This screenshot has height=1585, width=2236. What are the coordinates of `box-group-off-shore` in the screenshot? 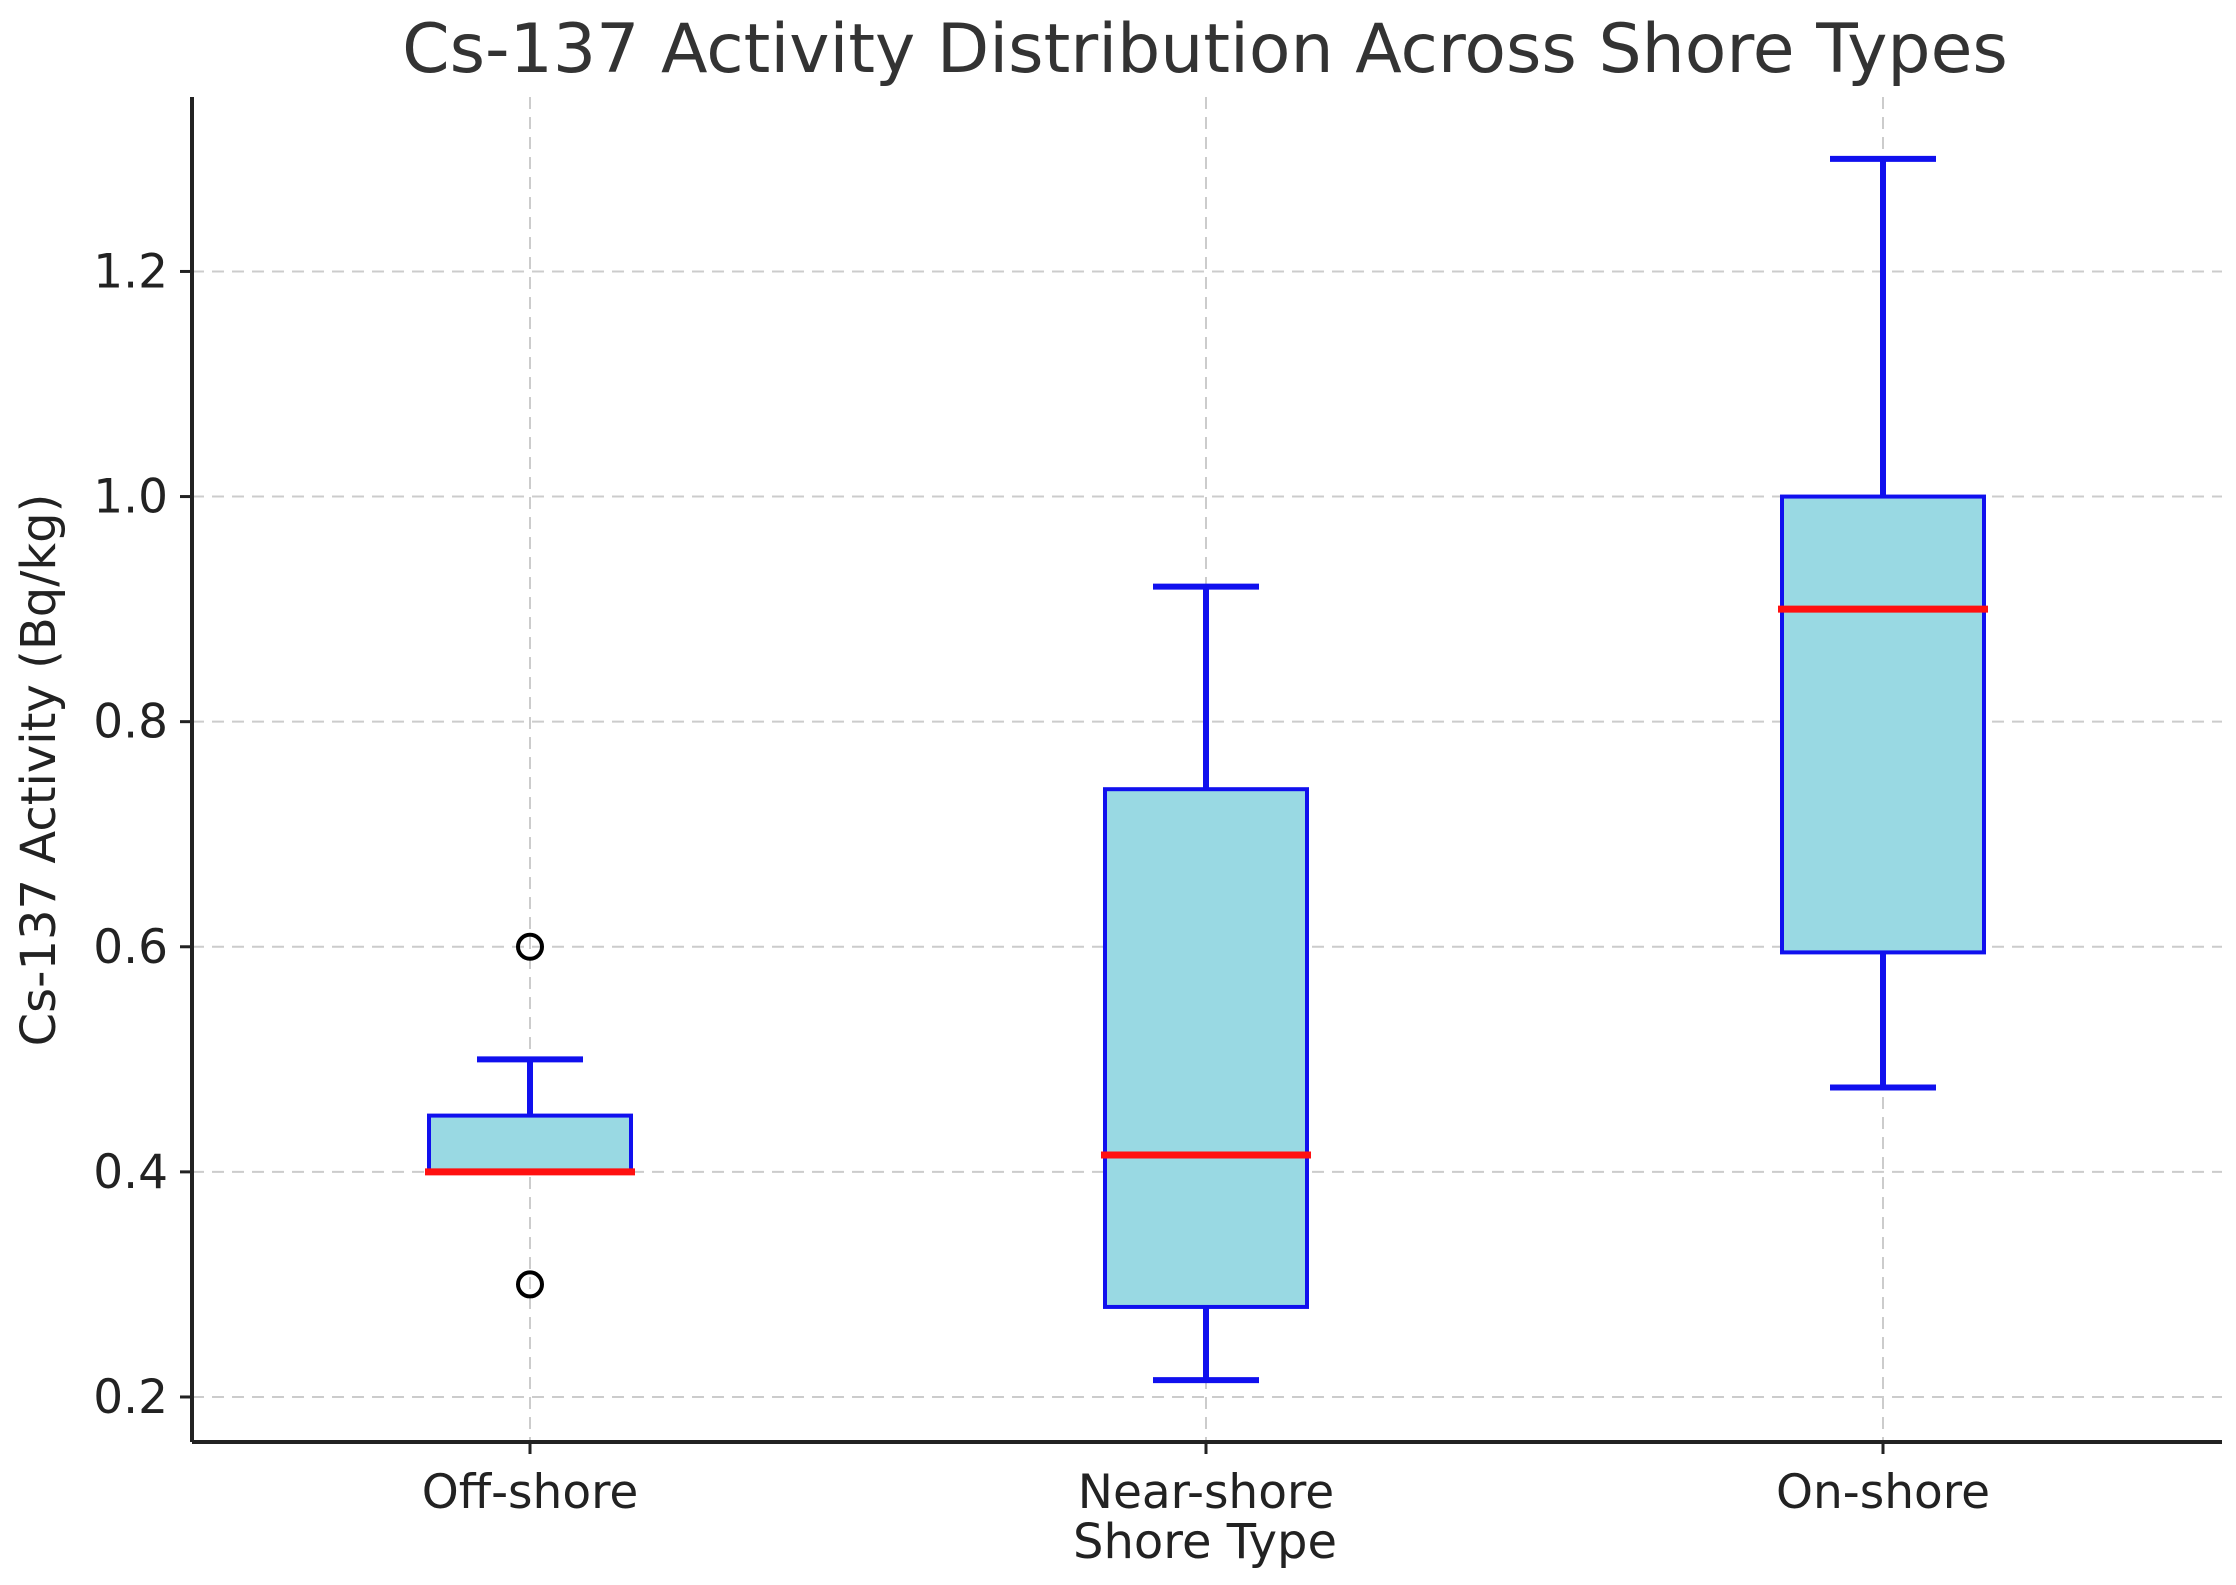 It's located at (530, 1115).